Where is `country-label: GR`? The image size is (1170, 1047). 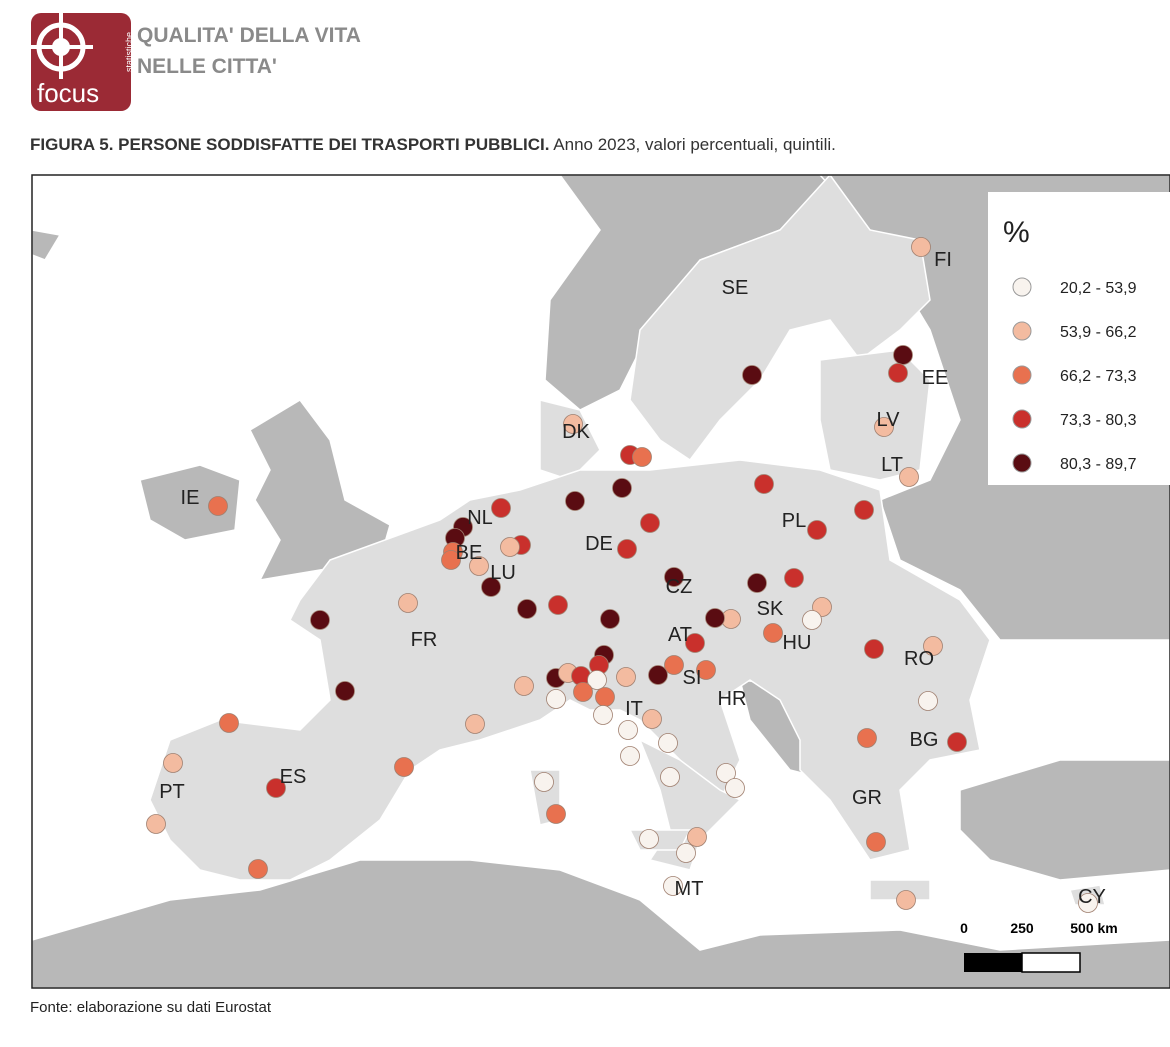 country-label: GR is located at coordinates (867, 798).